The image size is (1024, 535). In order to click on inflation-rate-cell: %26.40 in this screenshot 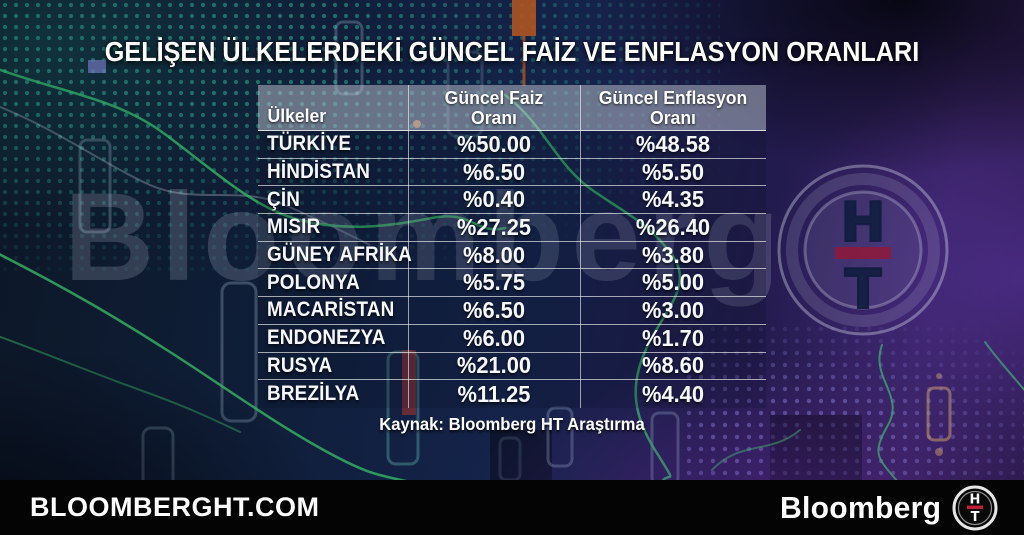, I will do `click(673, 226)`.